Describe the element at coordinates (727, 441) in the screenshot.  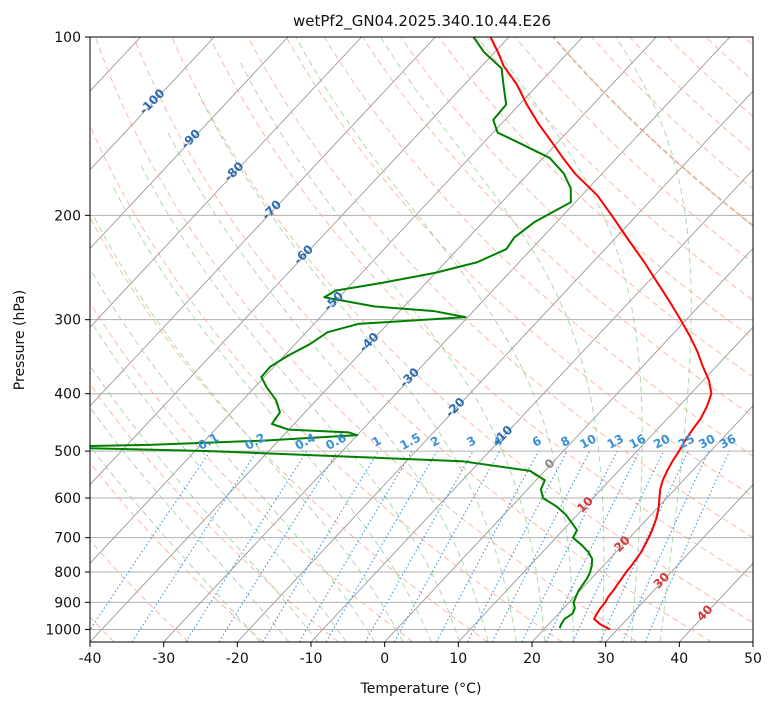
I see `mixing-ratio-label: 36` at that location.